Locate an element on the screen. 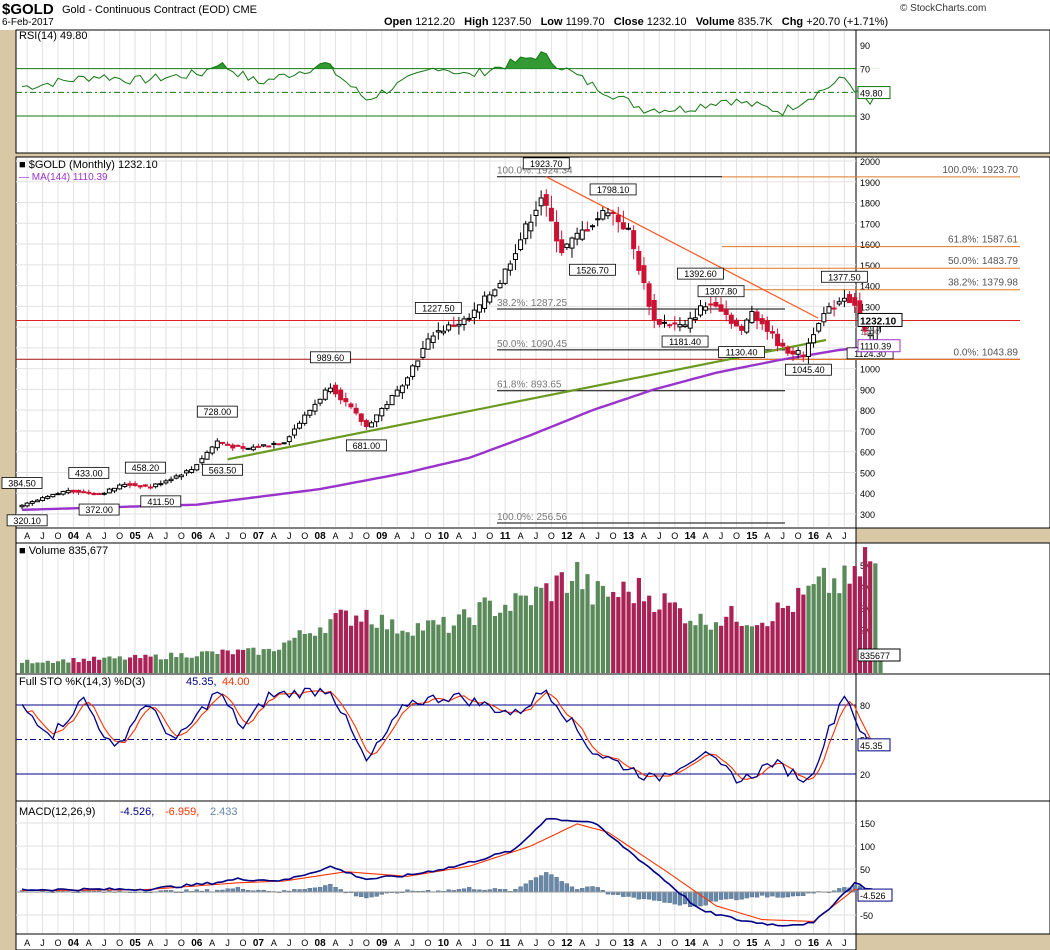 This screenshot has height=950, width=1050. price-y-tick: 1000 is located at coordinates (870, 370).